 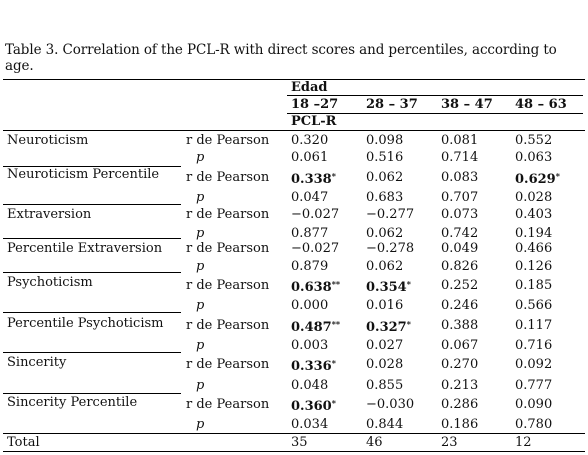 I want to click on p-value: 0.826, so click(x=460, y=266).